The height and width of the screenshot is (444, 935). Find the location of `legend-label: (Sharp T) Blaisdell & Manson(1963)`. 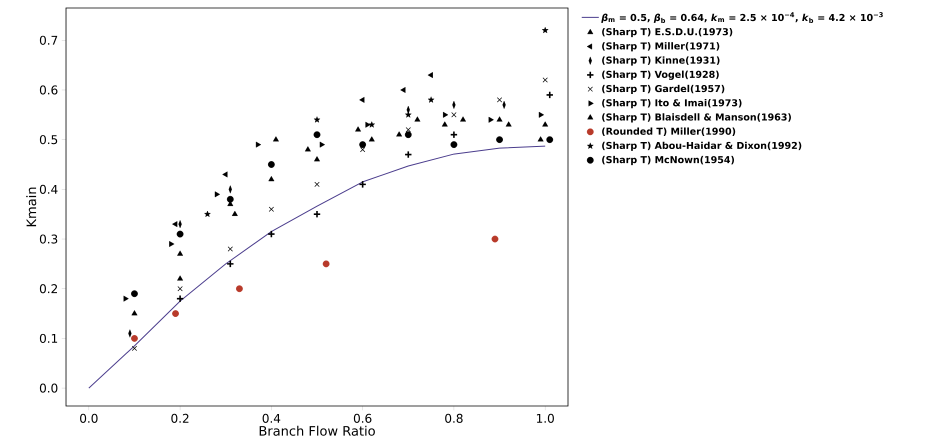

legend-label: (Sharp T) Blaisdell & Manson(1963) is located at coordinates (696, 117).